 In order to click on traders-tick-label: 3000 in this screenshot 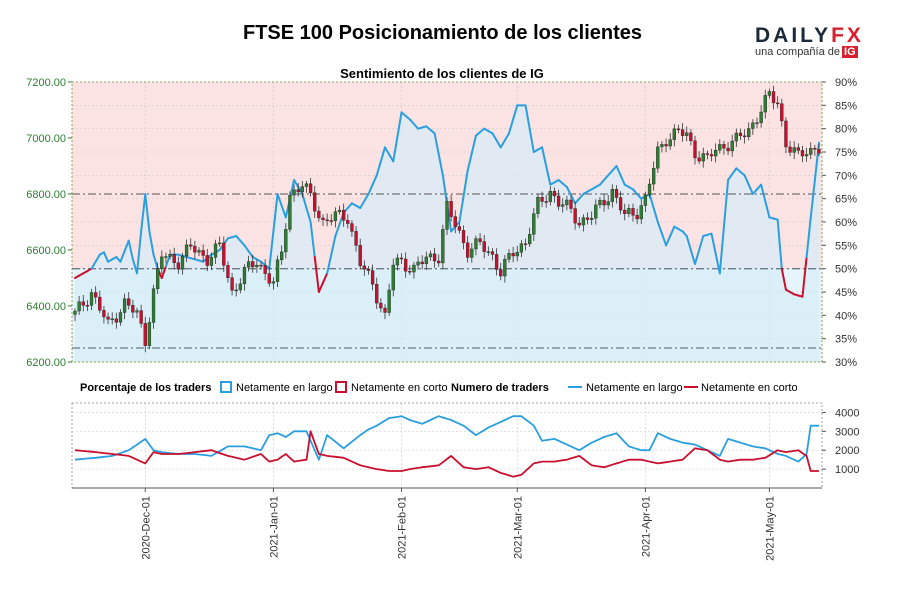, I will do `click(847, 432)`.